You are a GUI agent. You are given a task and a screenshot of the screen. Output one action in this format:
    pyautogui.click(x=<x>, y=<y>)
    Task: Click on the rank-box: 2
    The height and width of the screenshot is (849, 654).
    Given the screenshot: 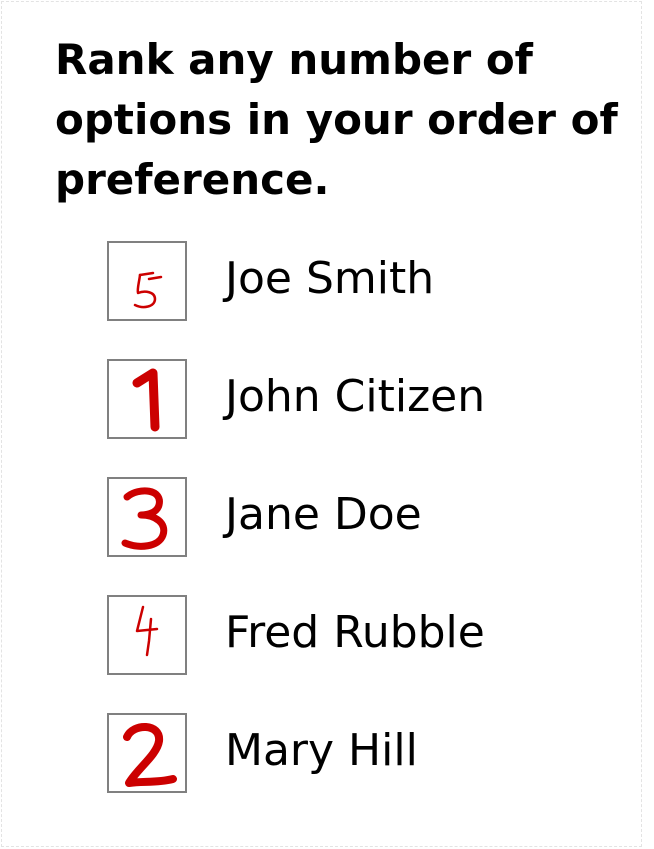 What is the action you would take?
    pyautogui.click(x=147, y=753)
    